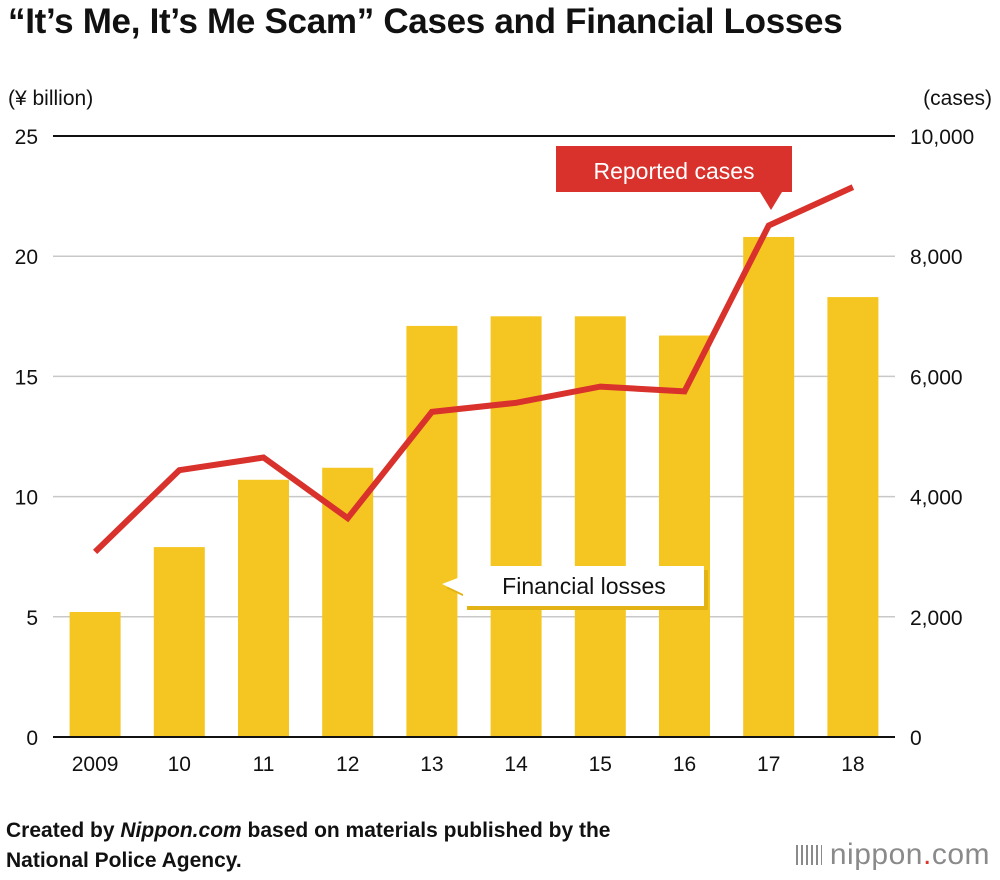 This screenshot has height=880, width=1000. Describe the element at coordinates (431, 764) in the screenshot. I see `x-tick-label: 13` at that location.